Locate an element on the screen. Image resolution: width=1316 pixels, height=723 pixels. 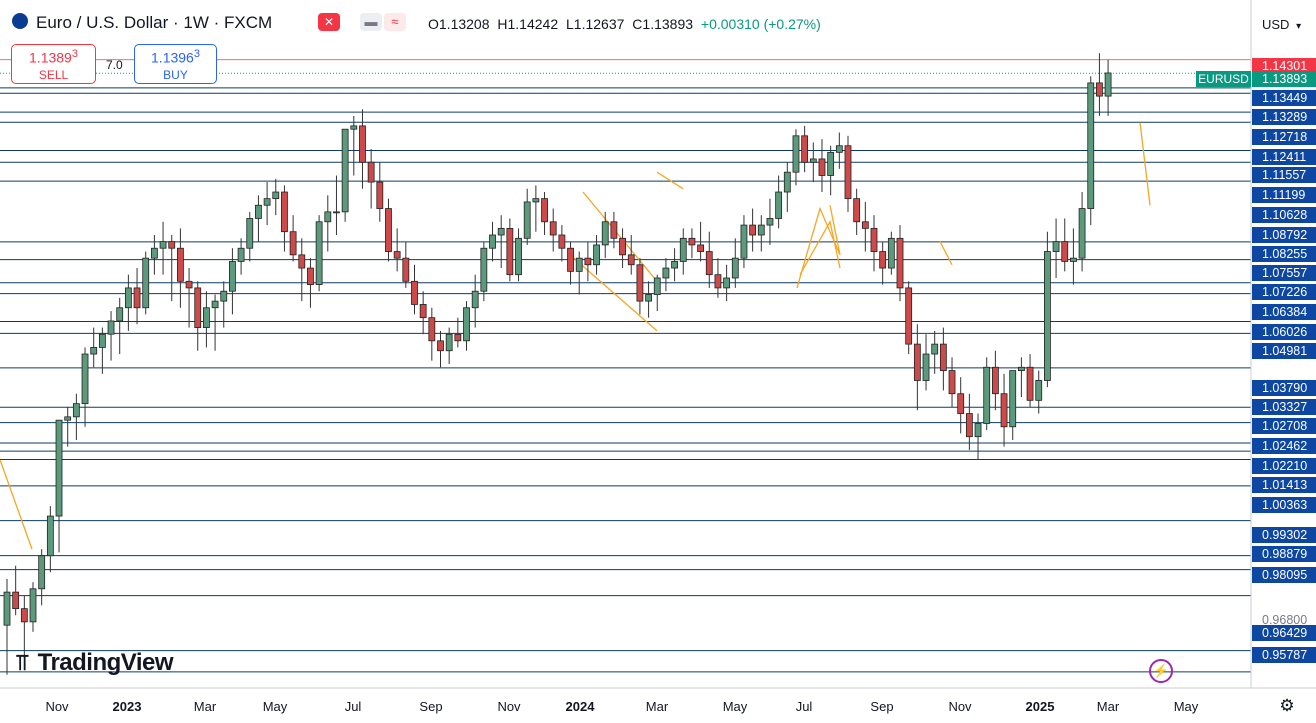
minus-icon: ▬ is located at coordinates (371, 22).